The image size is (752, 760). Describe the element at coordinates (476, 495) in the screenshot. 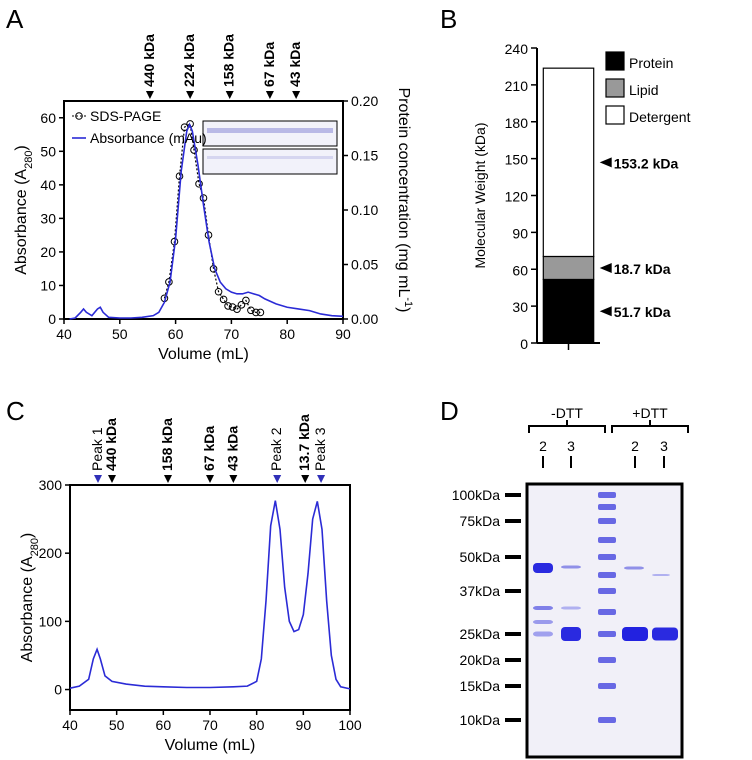

I see `ladder-label: 100kDa` at that location.